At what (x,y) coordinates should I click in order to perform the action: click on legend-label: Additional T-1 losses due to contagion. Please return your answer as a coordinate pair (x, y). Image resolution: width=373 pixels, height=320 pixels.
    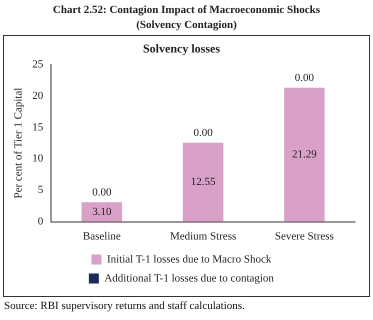
    Looking at the image, I should click on (189, 278).